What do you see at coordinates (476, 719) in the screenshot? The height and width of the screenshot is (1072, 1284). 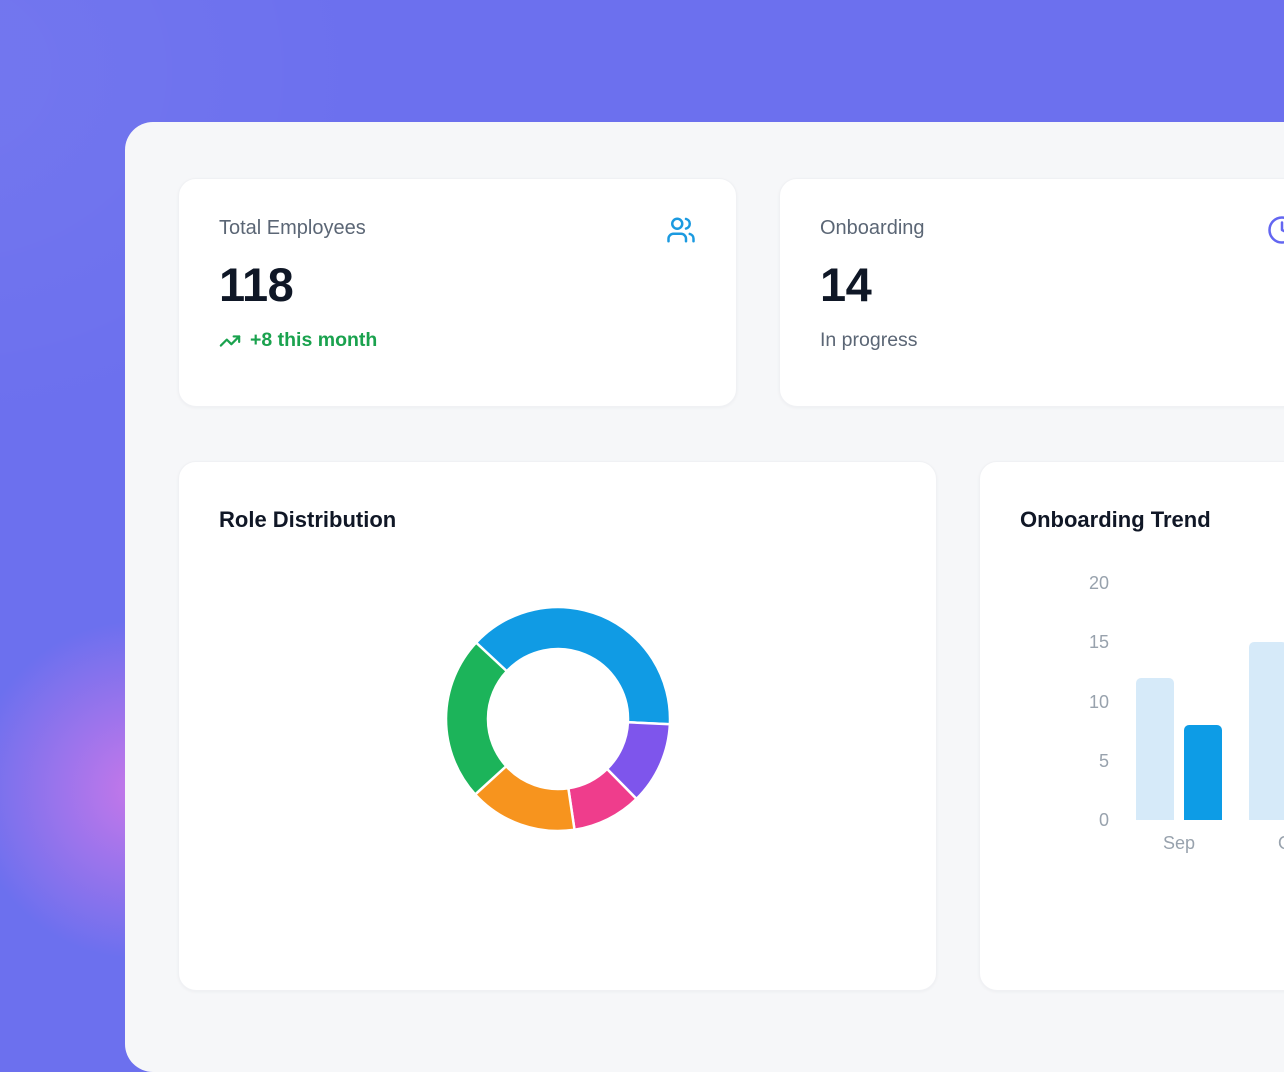 I see `donut-segment-green` at bounding box center [476, 719].